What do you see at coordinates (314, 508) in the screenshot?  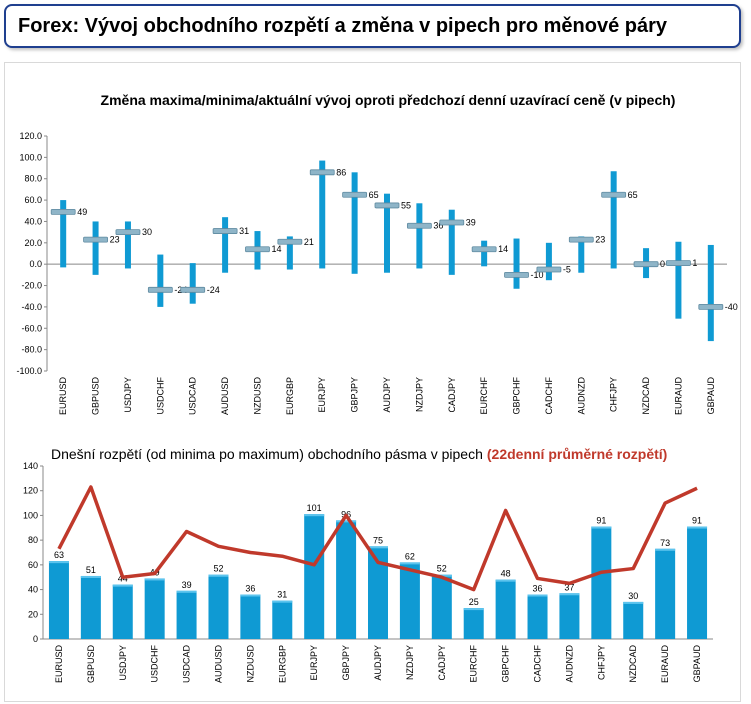 I see `chart2-data-label: 101` at bounding box center [314, 508].